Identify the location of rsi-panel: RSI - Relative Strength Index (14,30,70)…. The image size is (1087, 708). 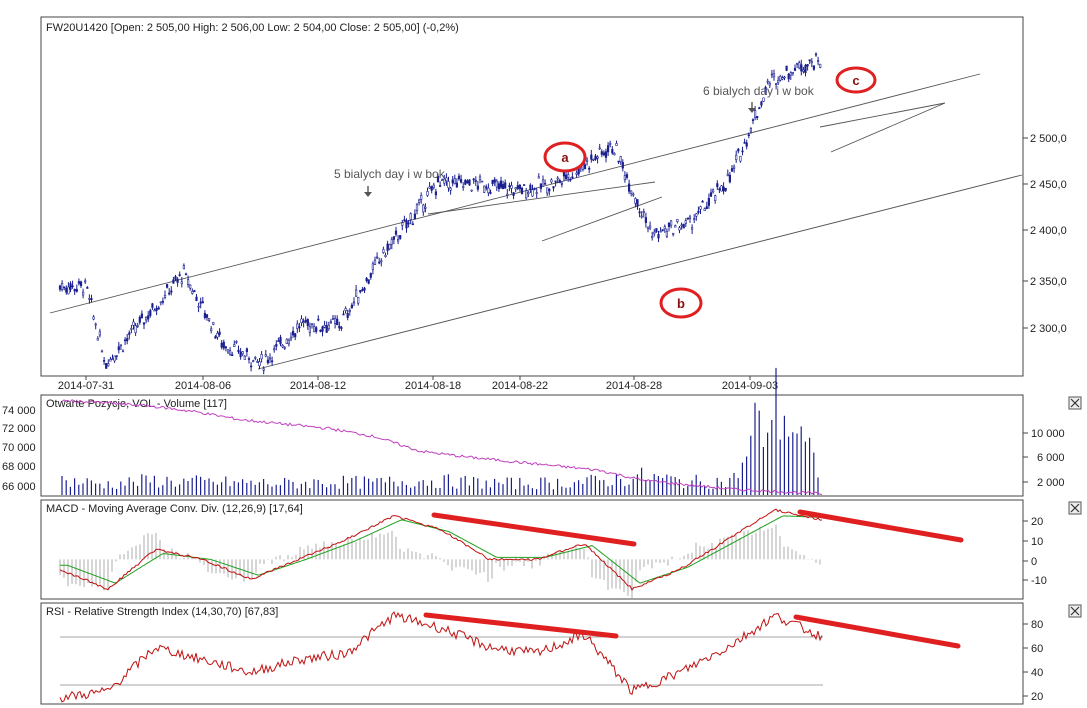
(541, 653).